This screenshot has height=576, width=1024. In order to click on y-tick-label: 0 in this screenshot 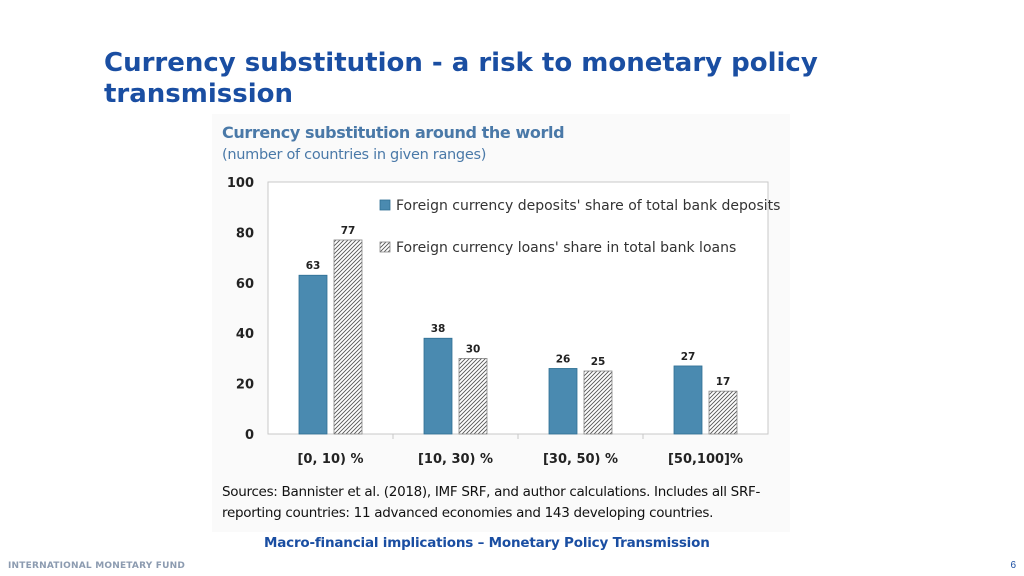, I will do `click(249, 435)`.